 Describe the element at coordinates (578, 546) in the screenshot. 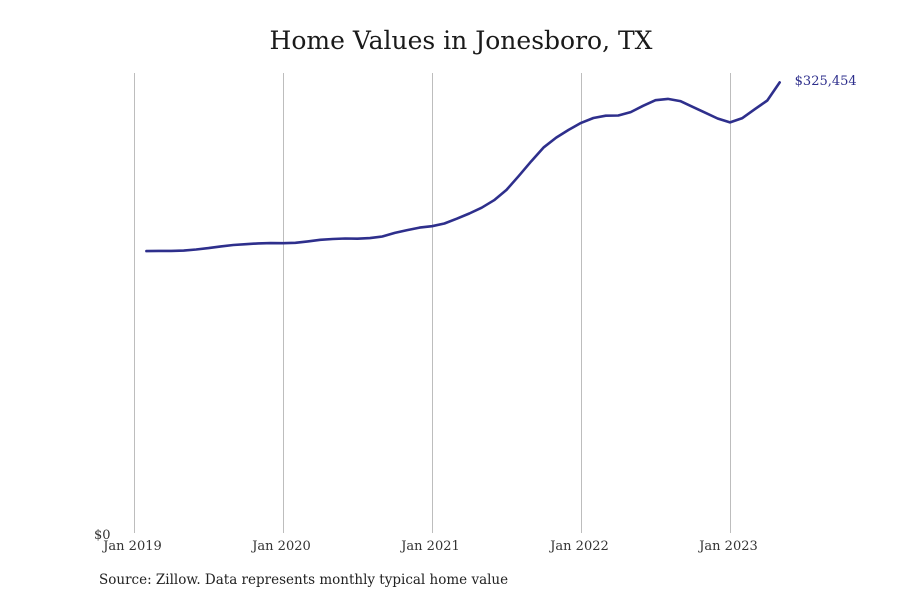

I see `x-tick-label: Jan 2022` at that location.